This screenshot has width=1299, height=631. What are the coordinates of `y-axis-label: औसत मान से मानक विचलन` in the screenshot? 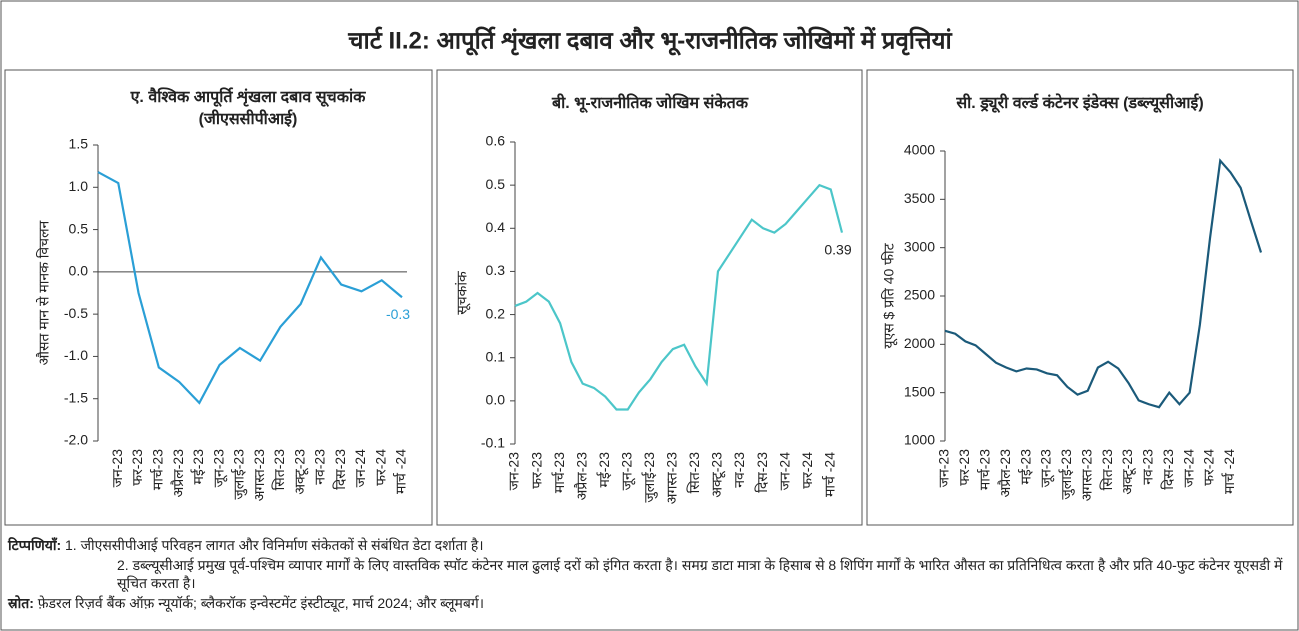 It's located at (44, 292).